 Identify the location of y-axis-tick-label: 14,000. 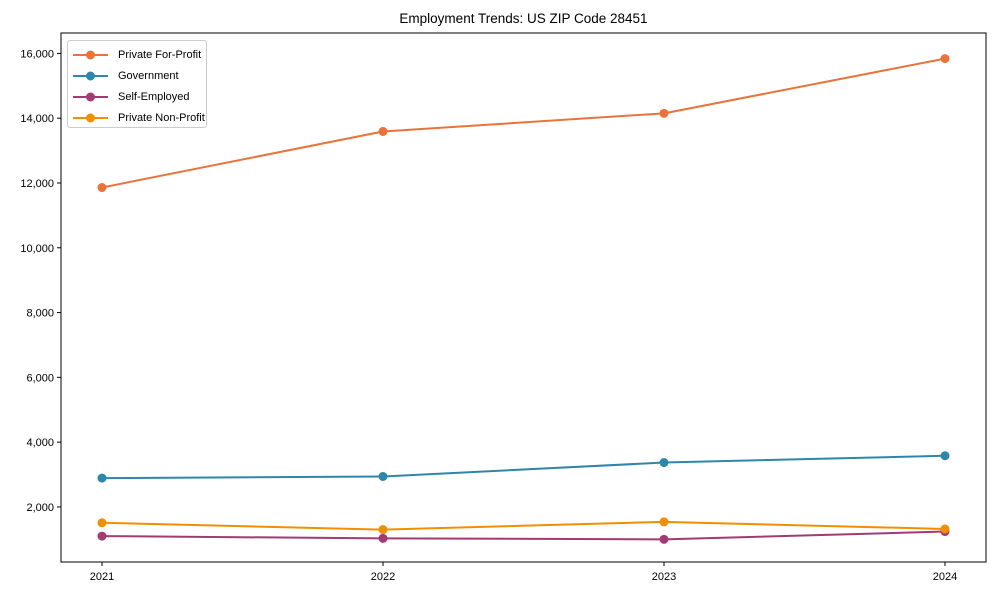
(37, 119).